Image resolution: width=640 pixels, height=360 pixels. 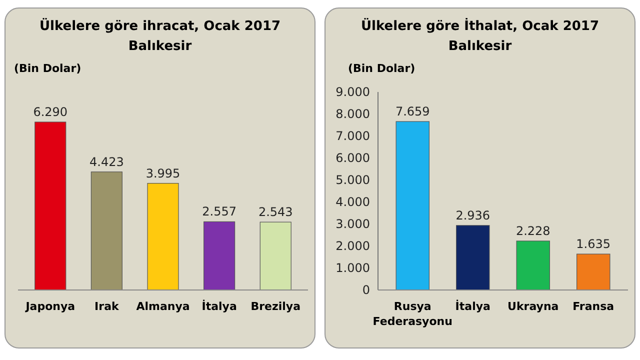 What do you see at coordinates (593, 244) in the screenshot?
I see `data-label: 1.635` at bounding box center [593, 244].